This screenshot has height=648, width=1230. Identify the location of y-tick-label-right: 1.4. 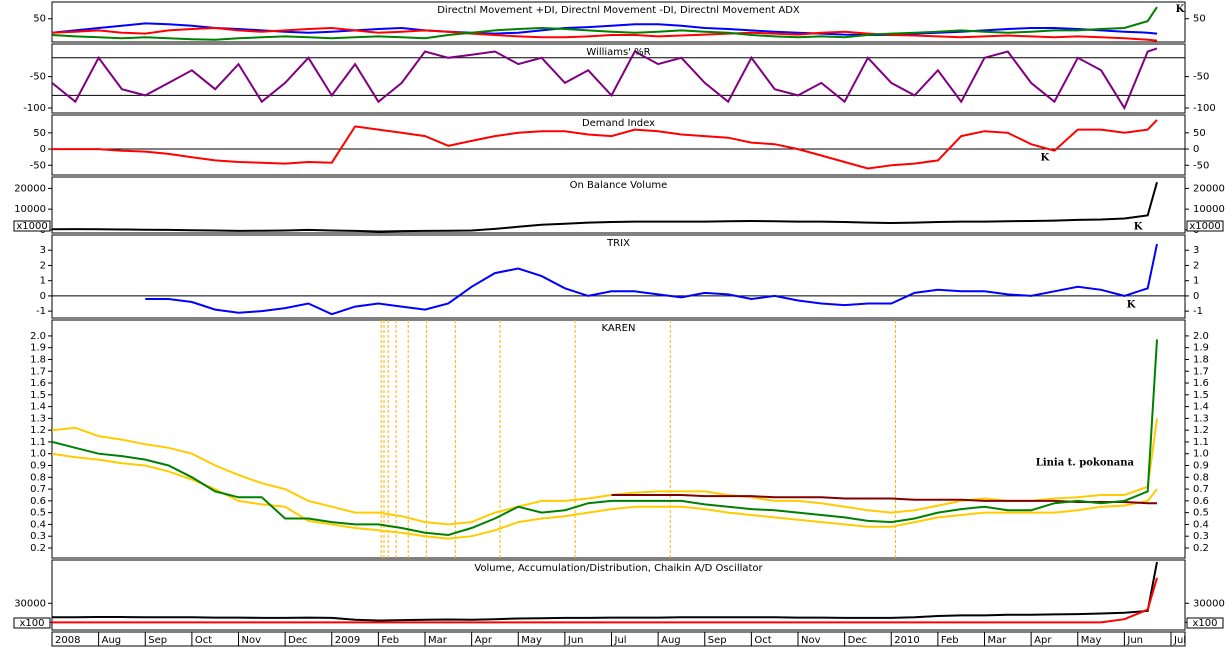
(1201, 407).